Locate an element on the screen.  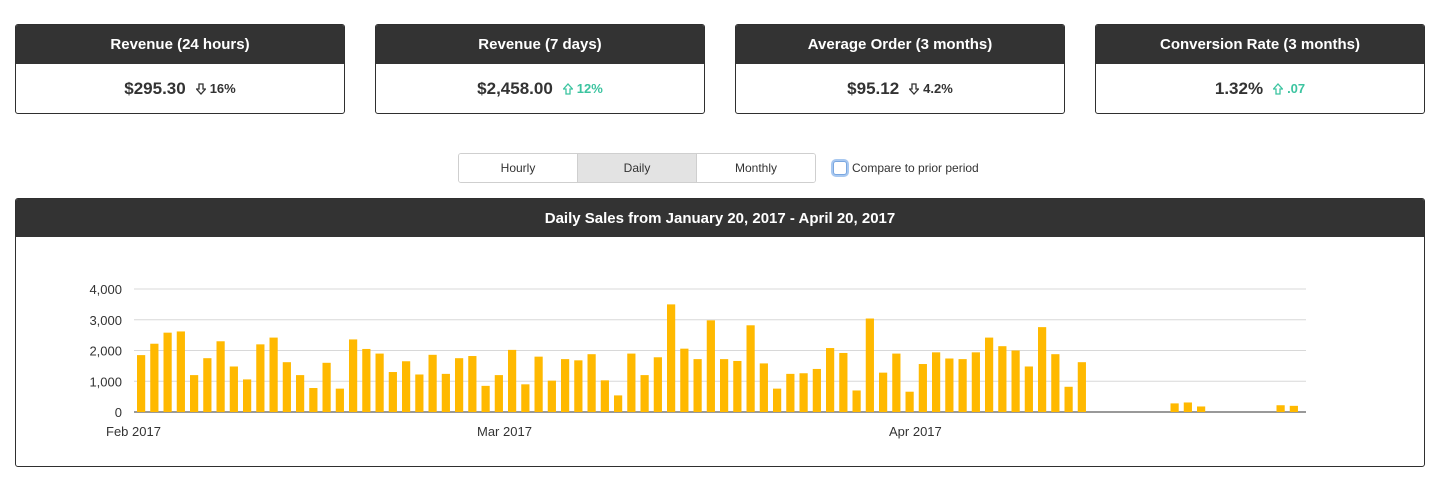
kpi-title: Revenue (24 hours) is located at coordinates (180, 44).